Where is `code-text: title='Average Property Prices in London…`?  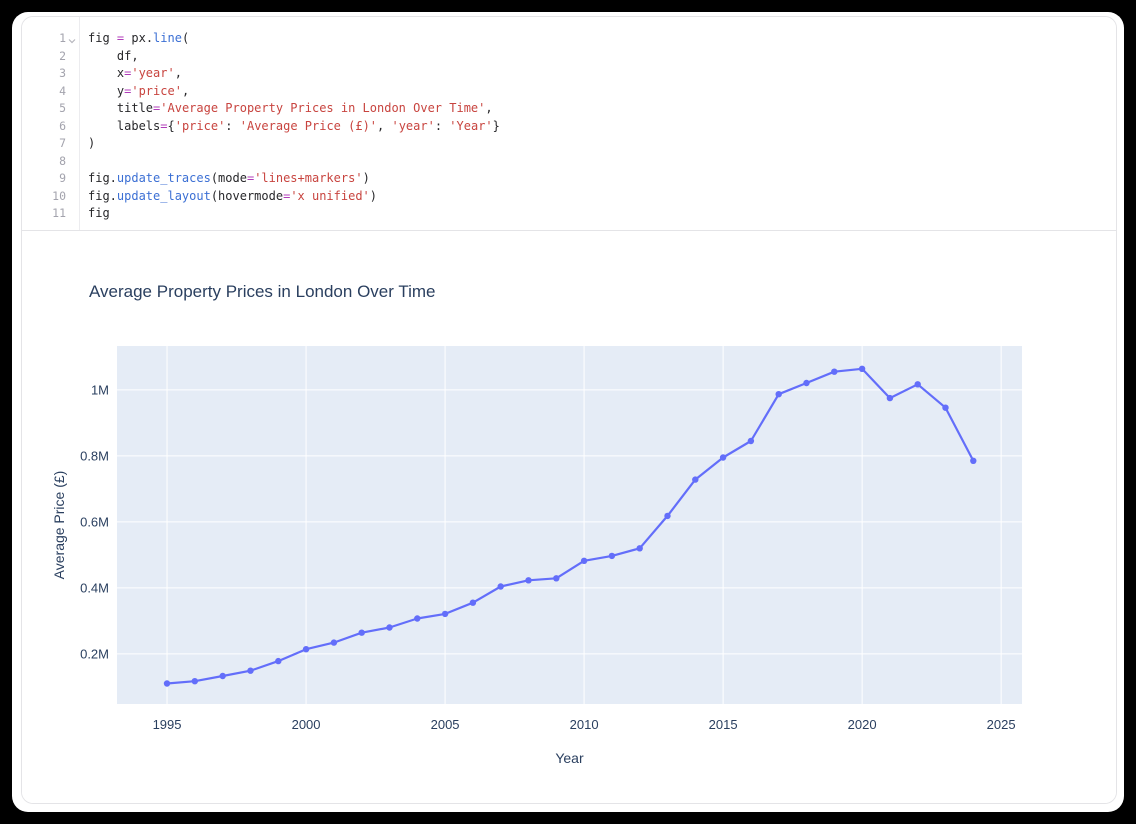
code-text: title='Average Property Prices in London… is located at coordinates (290, 108).